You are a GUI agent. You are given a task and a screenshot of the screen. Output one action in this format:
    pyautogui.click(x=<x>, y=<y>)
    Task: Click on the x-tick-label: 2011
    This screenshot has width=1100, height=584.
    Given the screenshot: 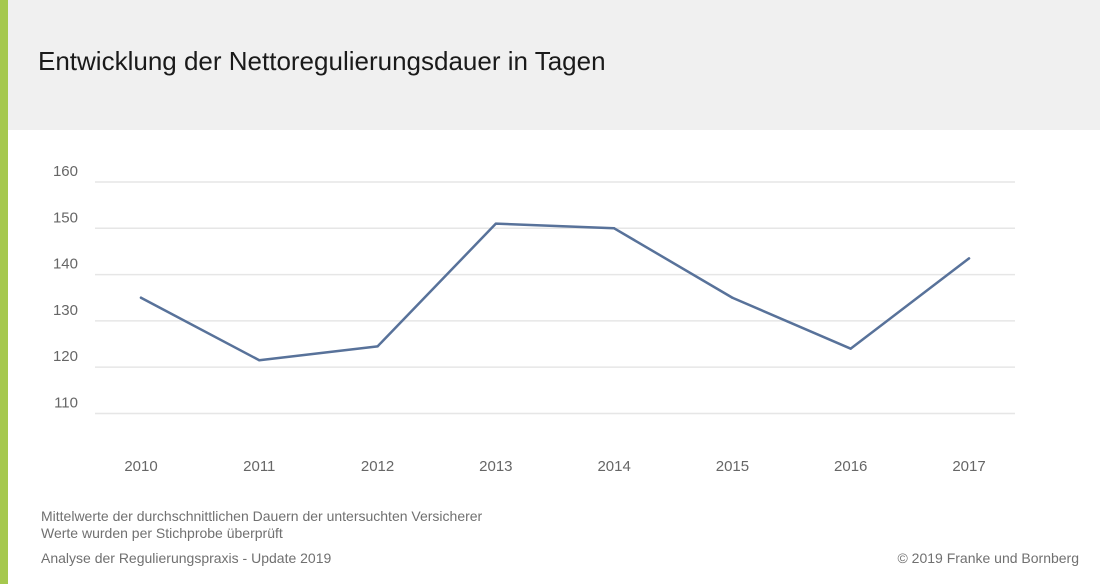 What is the action you would take?
    pyautogui.click(x=259, y=466)
    